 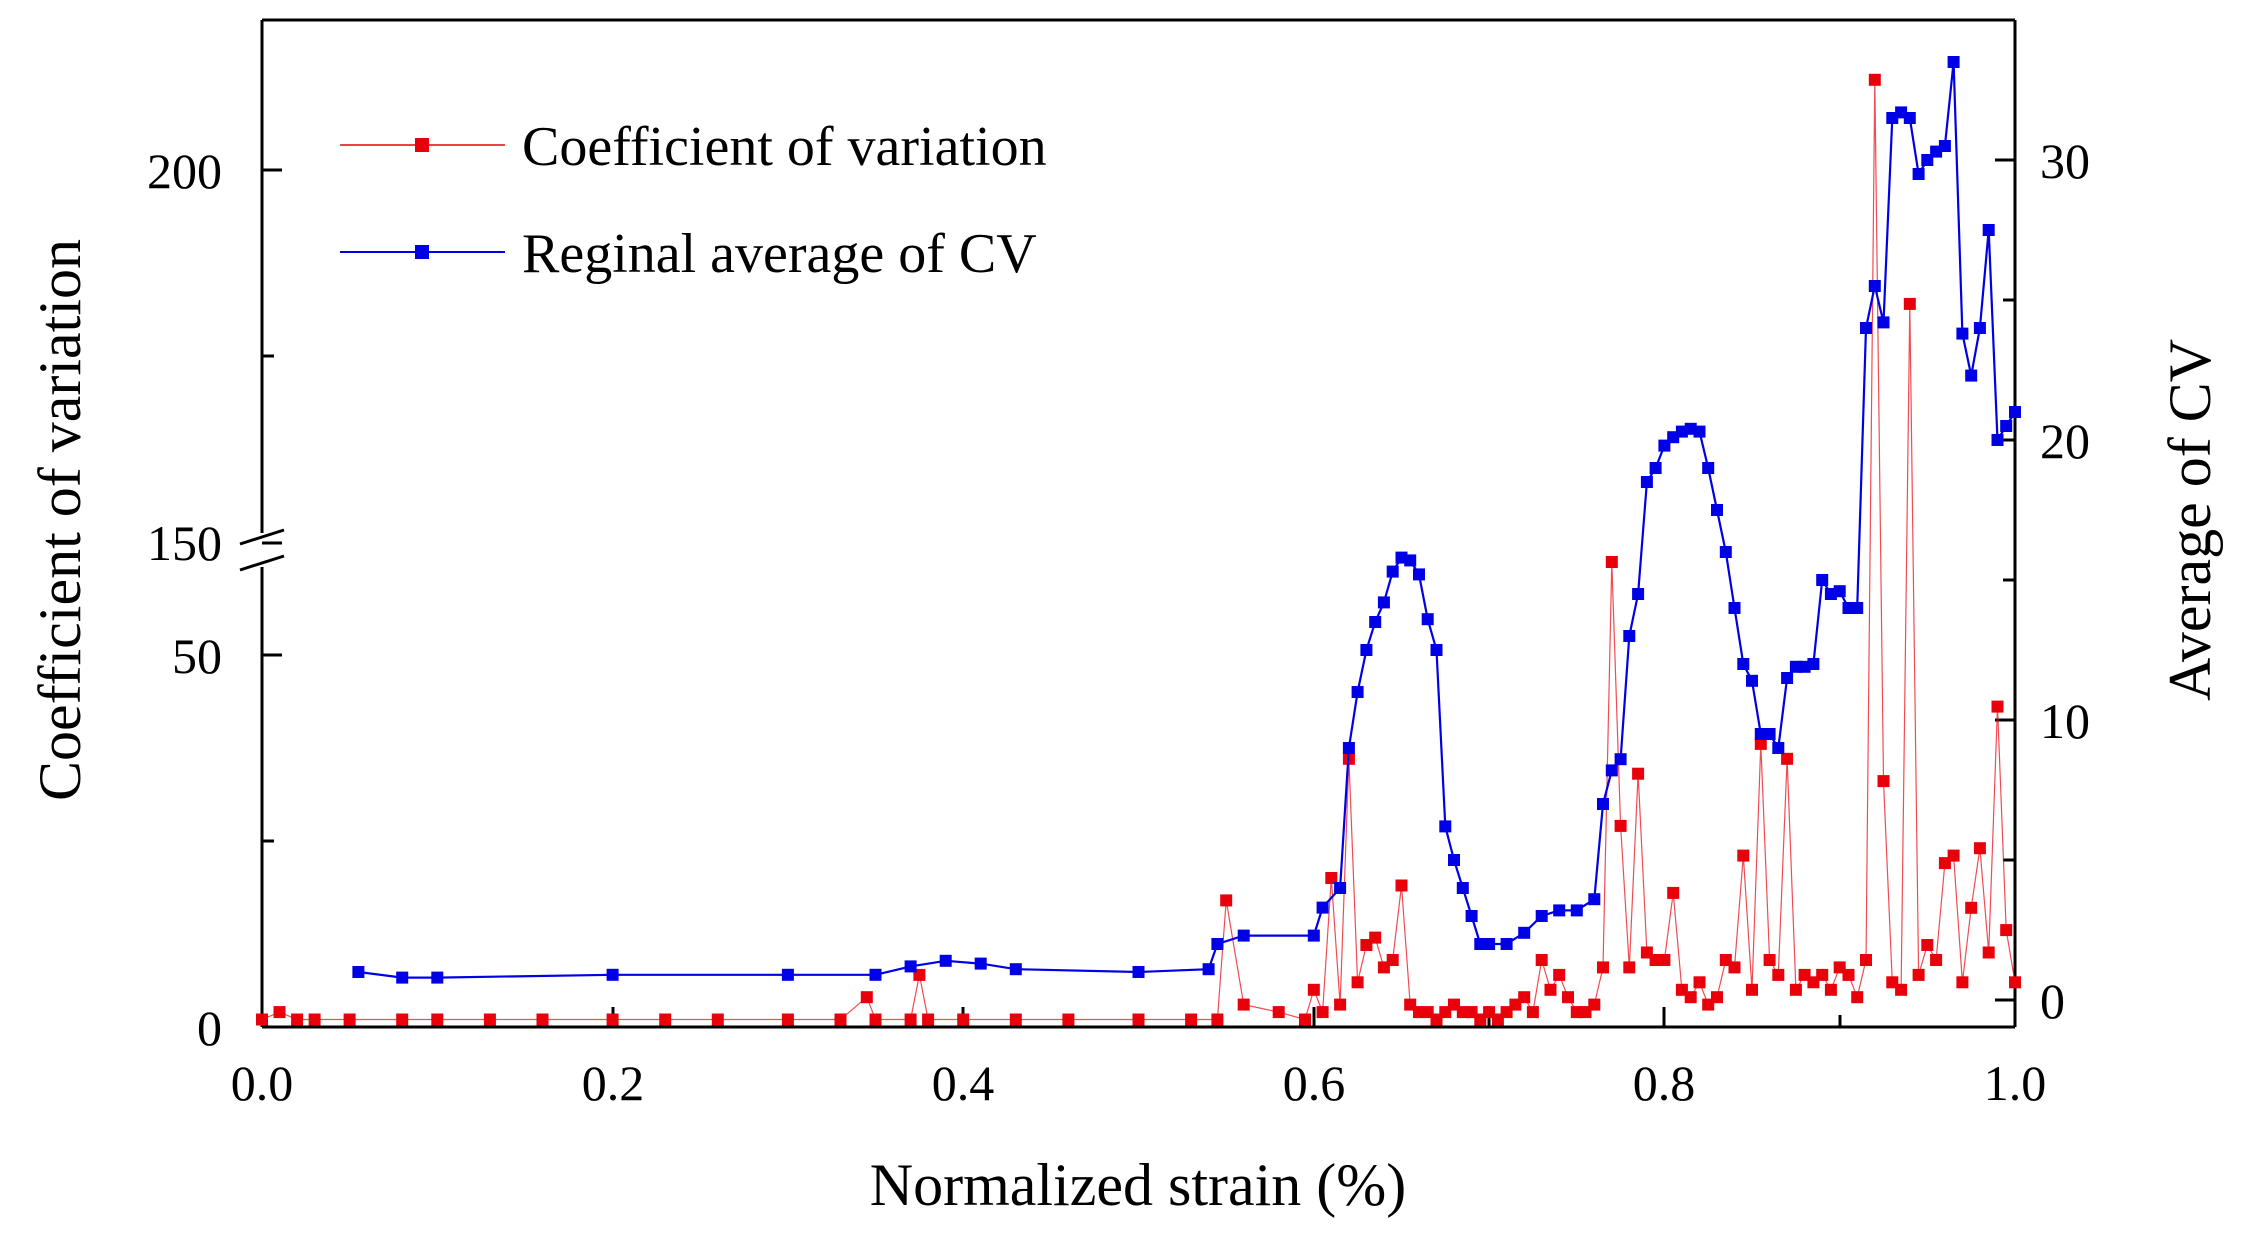 What do you see at coordinates (1314, 1083) in the screenshot?
I see `x-tick-label: 0.6` at bounding box center [1314, 1083].